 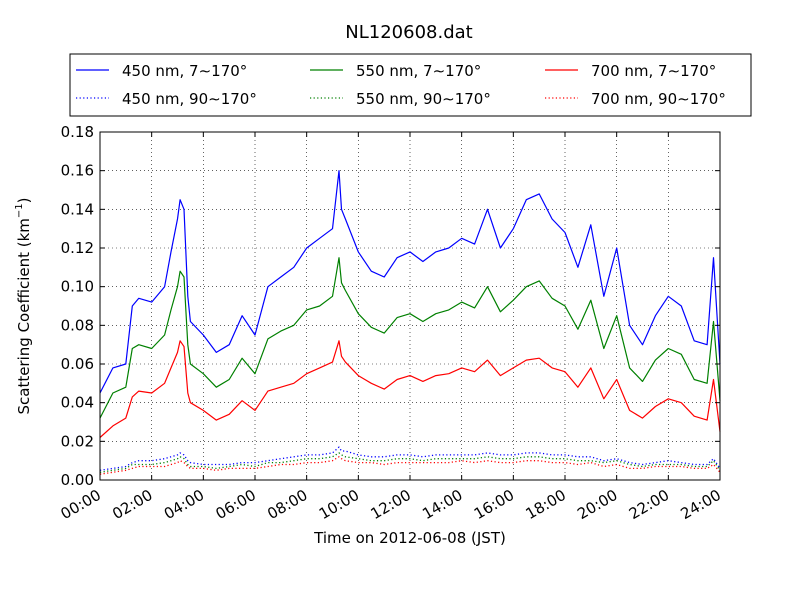 What do you see at coordinates (409, 538) in the screenshot?
I see `x-axis-label: Time on 2012-06-08 (JST)` at bounding box center [409, 538].